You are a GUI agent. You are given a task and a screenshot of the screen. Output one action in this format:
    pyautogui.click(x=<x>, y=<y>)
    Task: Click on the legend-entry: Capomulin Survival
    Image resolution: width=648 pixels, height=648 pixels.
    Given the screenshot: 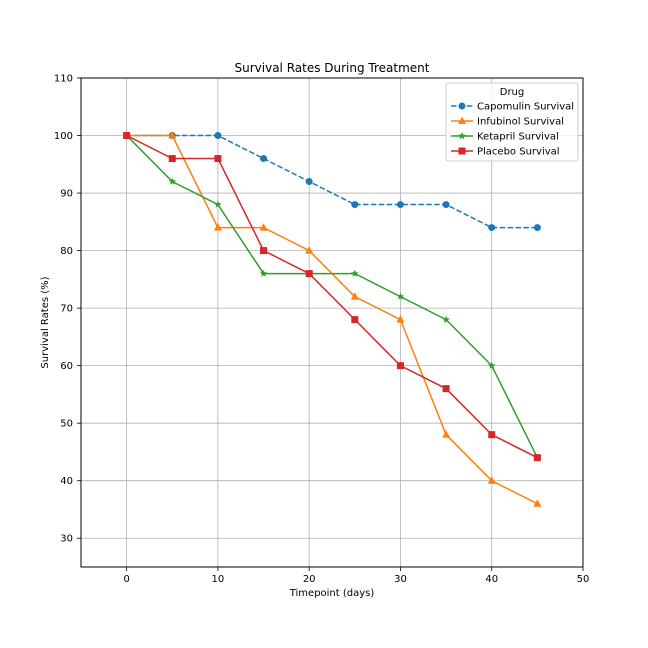 What is the action you would take?
    pyautogui.click(x=512, y=107)
    